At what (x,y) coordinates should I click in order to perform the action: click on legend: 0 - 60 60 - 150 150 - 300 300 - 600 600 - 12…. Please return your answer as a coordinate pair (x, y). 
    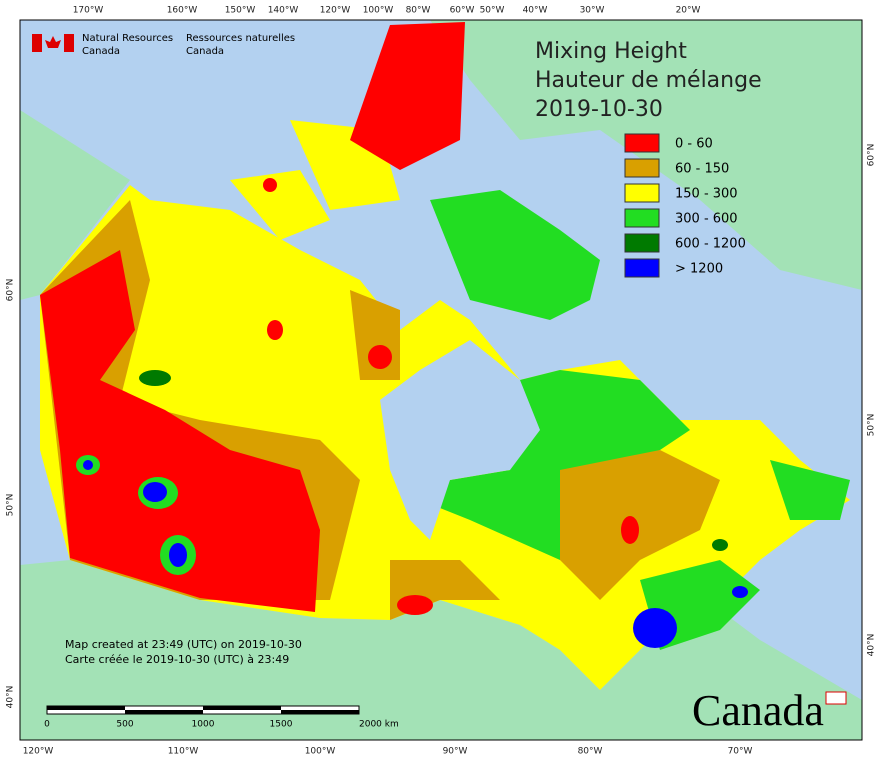
    Looking at the image, I should click on (685, 205).